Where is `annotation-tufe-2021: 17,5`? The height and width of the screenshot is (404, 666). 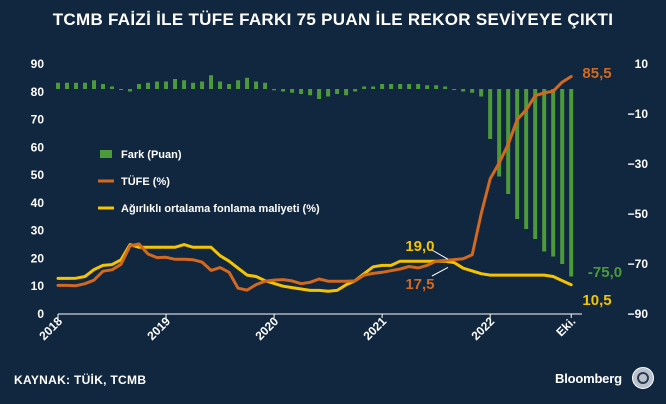
annotation-tufe-2021: 17,5 is located at coordinates (419, 284).